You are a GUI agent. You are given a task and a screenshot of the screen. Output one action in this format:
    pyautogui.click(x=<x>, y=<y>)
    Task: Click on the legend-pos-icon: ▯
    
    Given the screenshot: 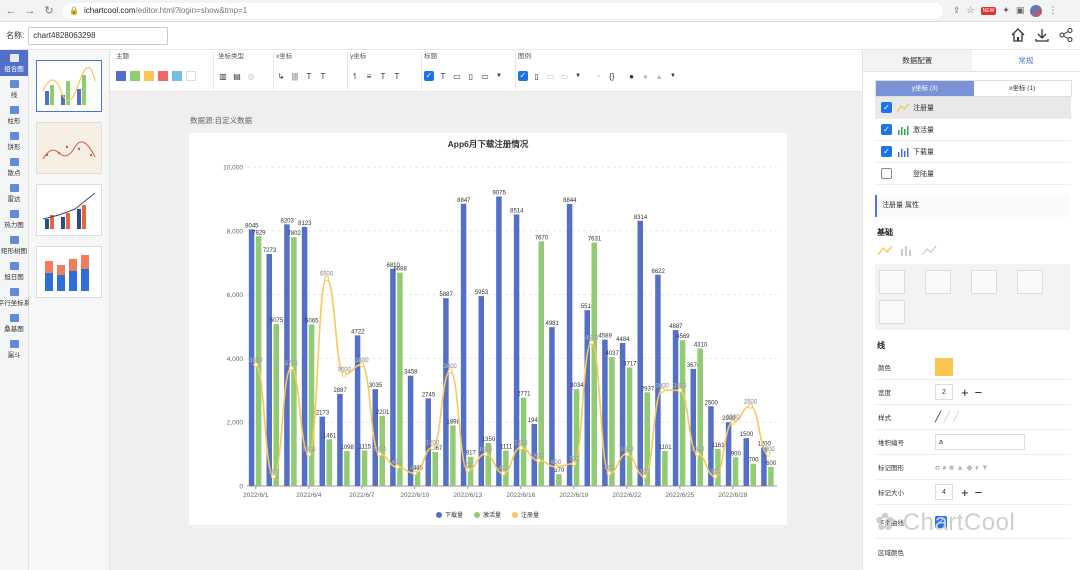 What is the action you would take?
    pyautogui.click(x=536, y=76)
    